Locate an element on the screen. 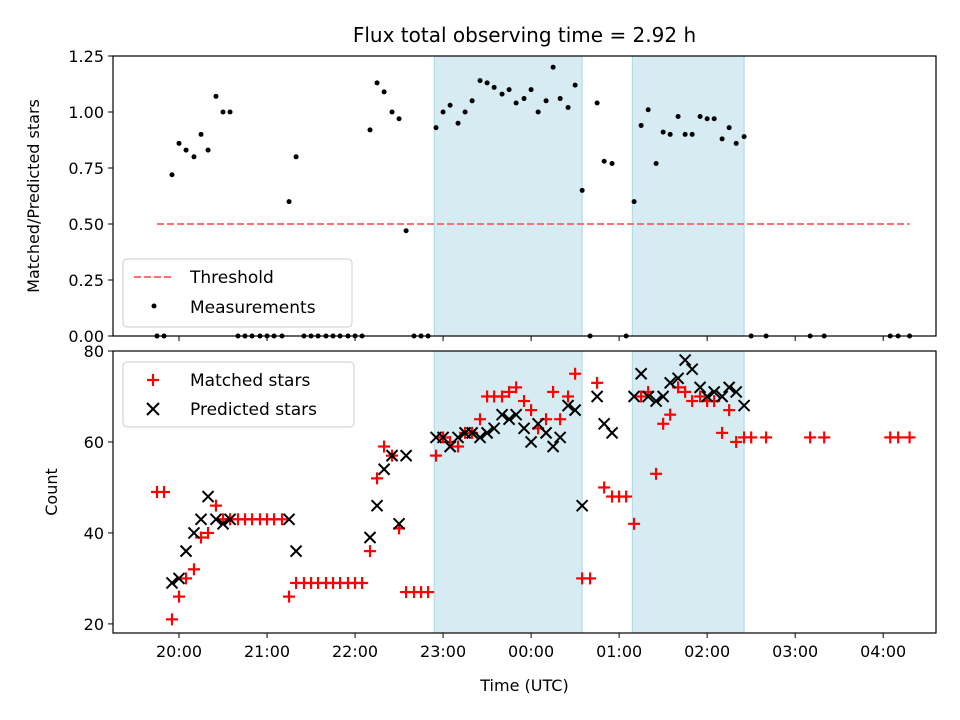  top-legend-box is located at coordinates (237, 293).